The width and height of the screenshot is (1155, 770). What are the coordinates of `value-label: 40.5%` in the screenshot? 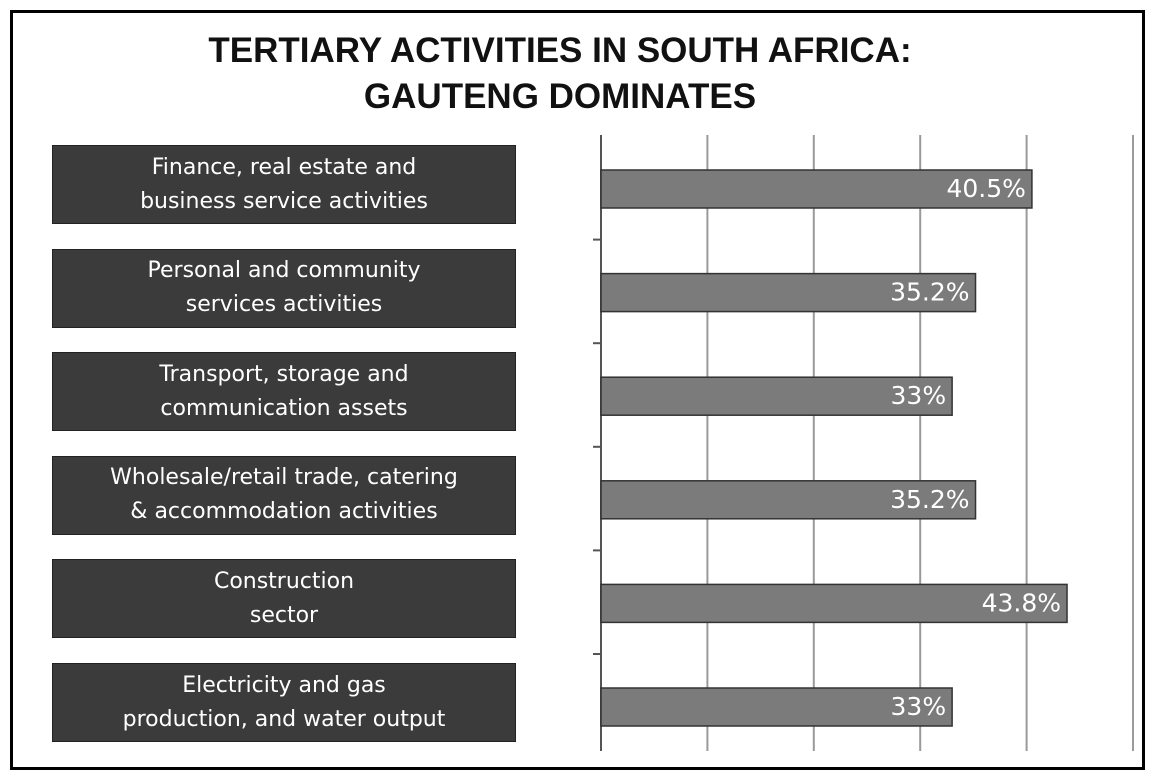 It's located at (985, 188).